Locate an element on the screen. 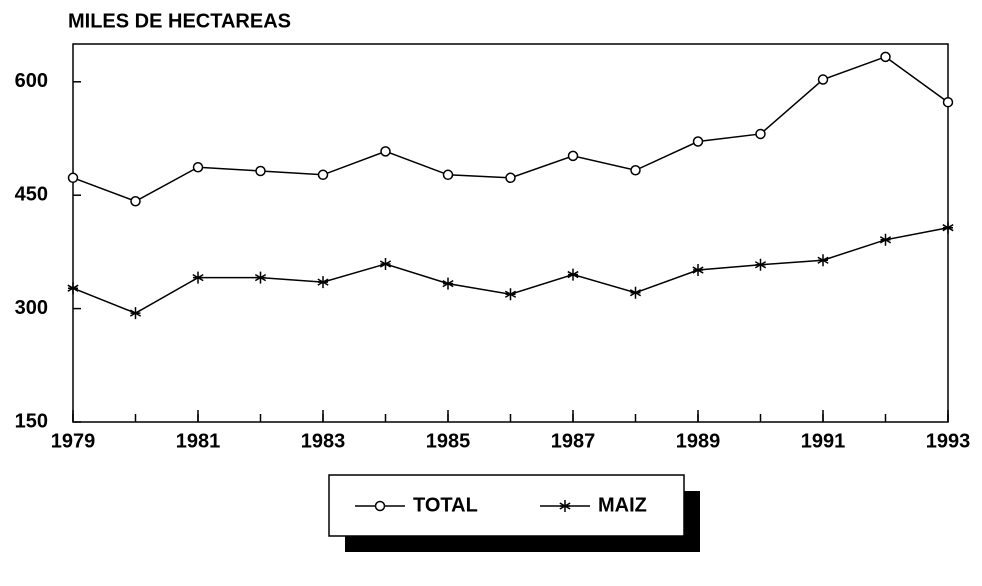 This screenshot has height=586, width=982. x-tick-label: 1987 is located at coordinates (573, 441).